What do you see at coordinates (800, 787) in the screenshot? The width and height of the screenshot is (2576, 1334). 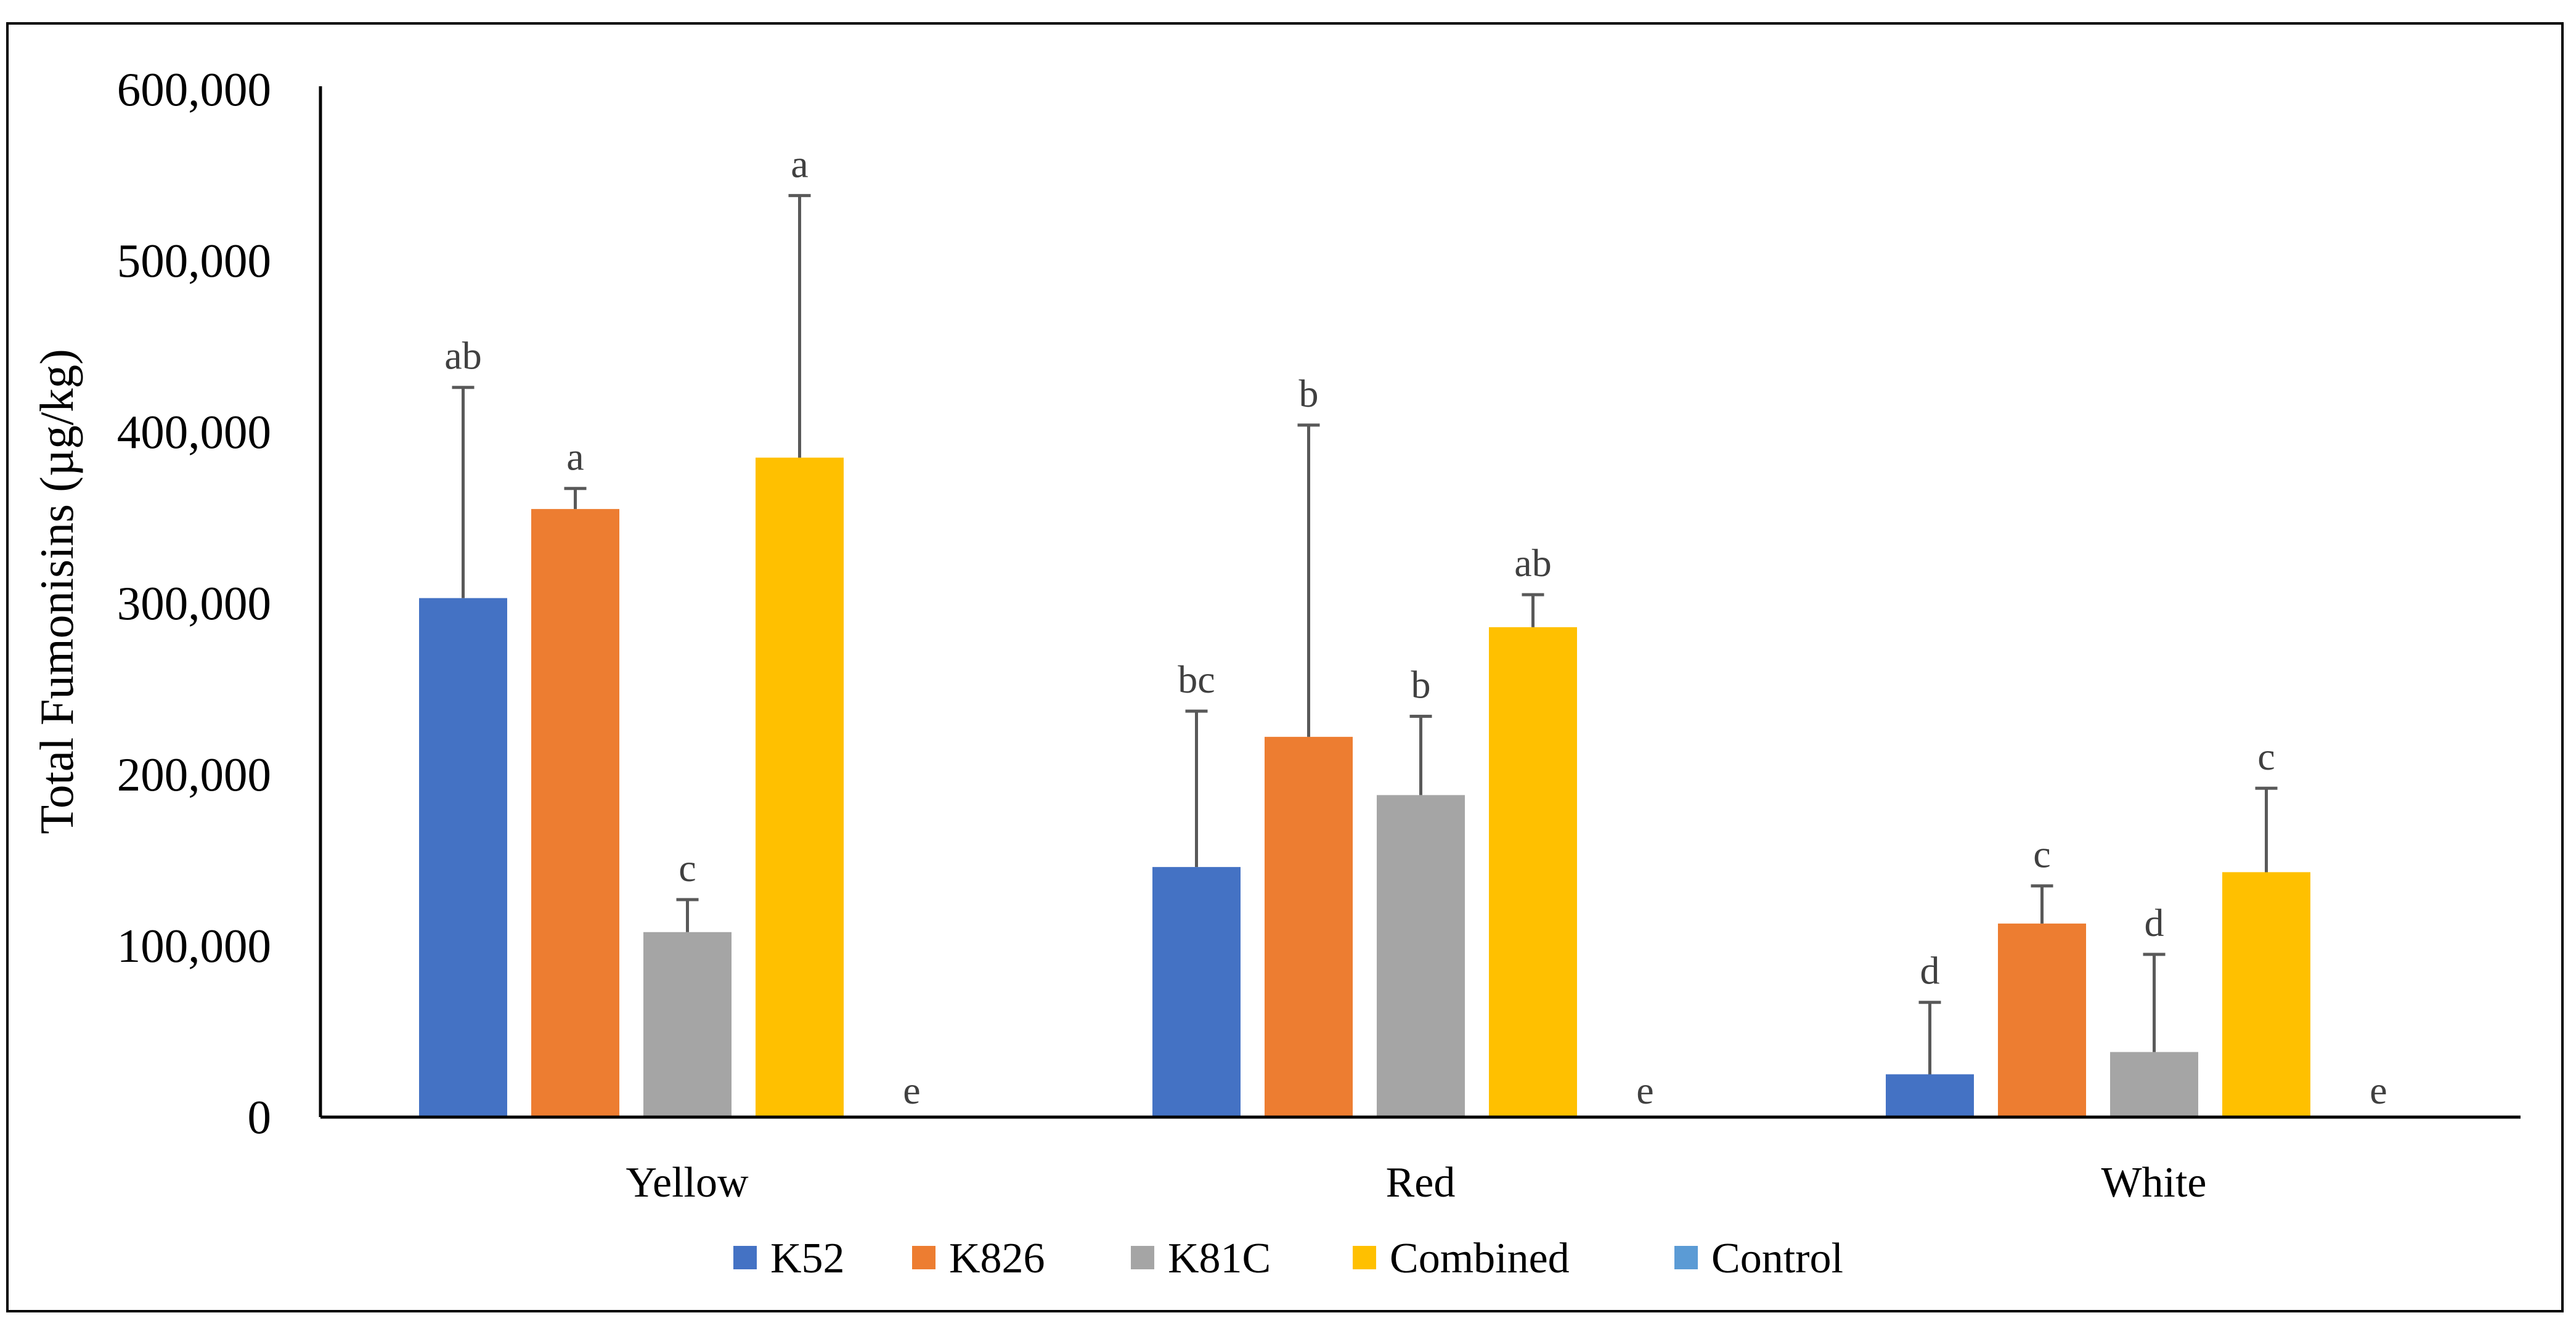 I see `bar-combined-yellow` at bounding box center [800, 787].